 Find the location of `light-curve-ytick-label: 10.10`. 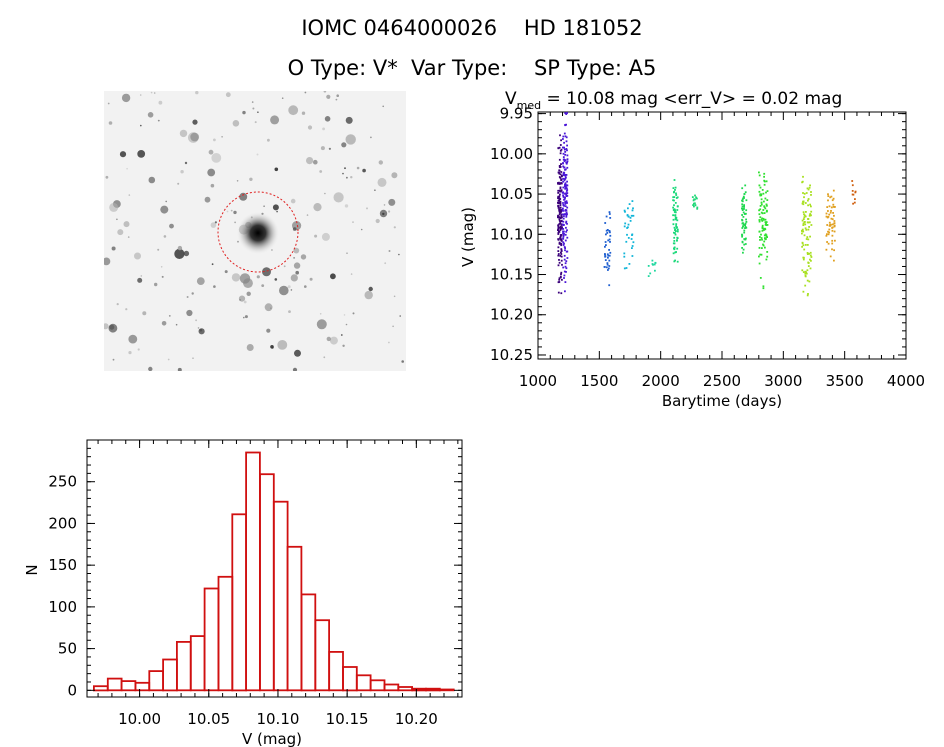

light-curve-ytick-label: 10.10 is located at coordinates (511, 234).